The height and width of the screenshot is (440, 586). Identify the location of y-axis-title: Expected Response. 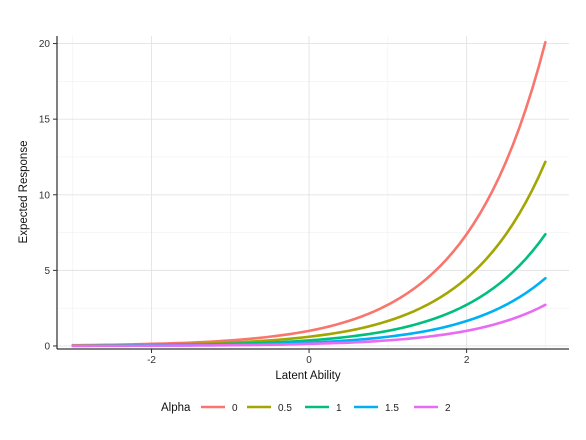
(24, 192).